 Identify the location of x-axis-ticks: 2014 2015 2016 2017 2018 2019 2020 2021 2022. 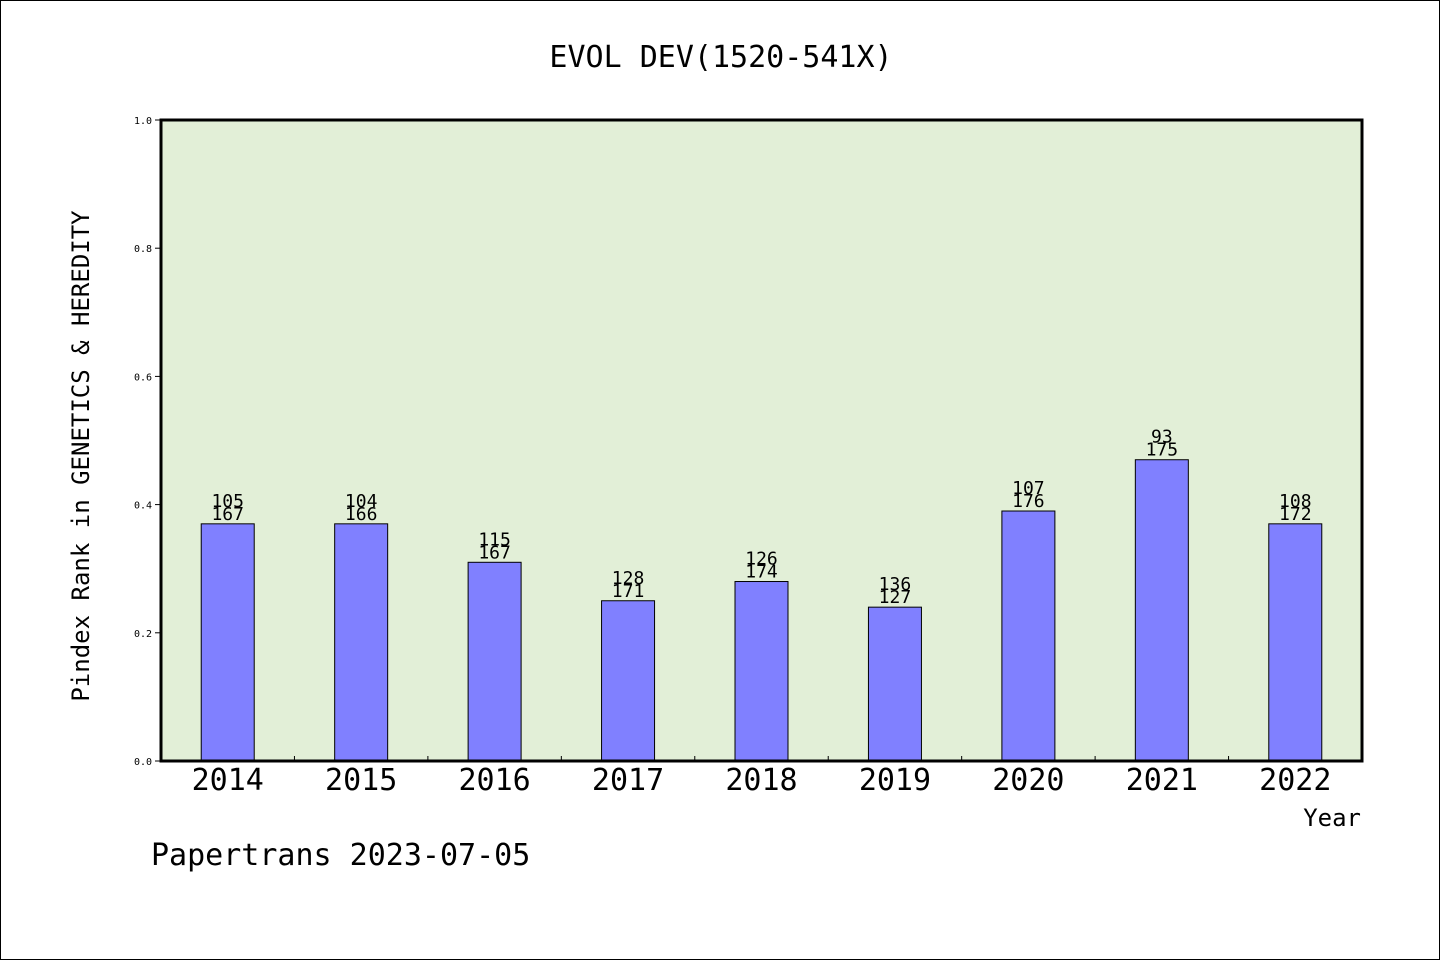
(761, 777).